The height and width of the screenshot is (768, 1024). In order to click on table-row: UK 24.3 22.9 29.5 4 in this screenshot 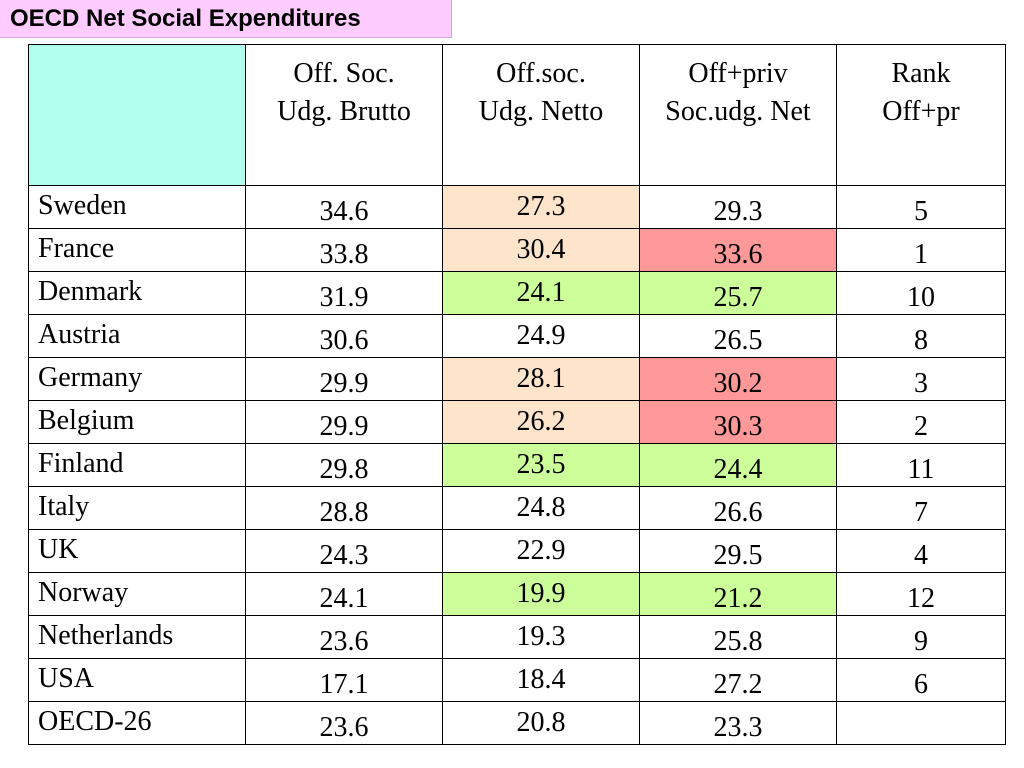, I will do `click(517, 551)`.